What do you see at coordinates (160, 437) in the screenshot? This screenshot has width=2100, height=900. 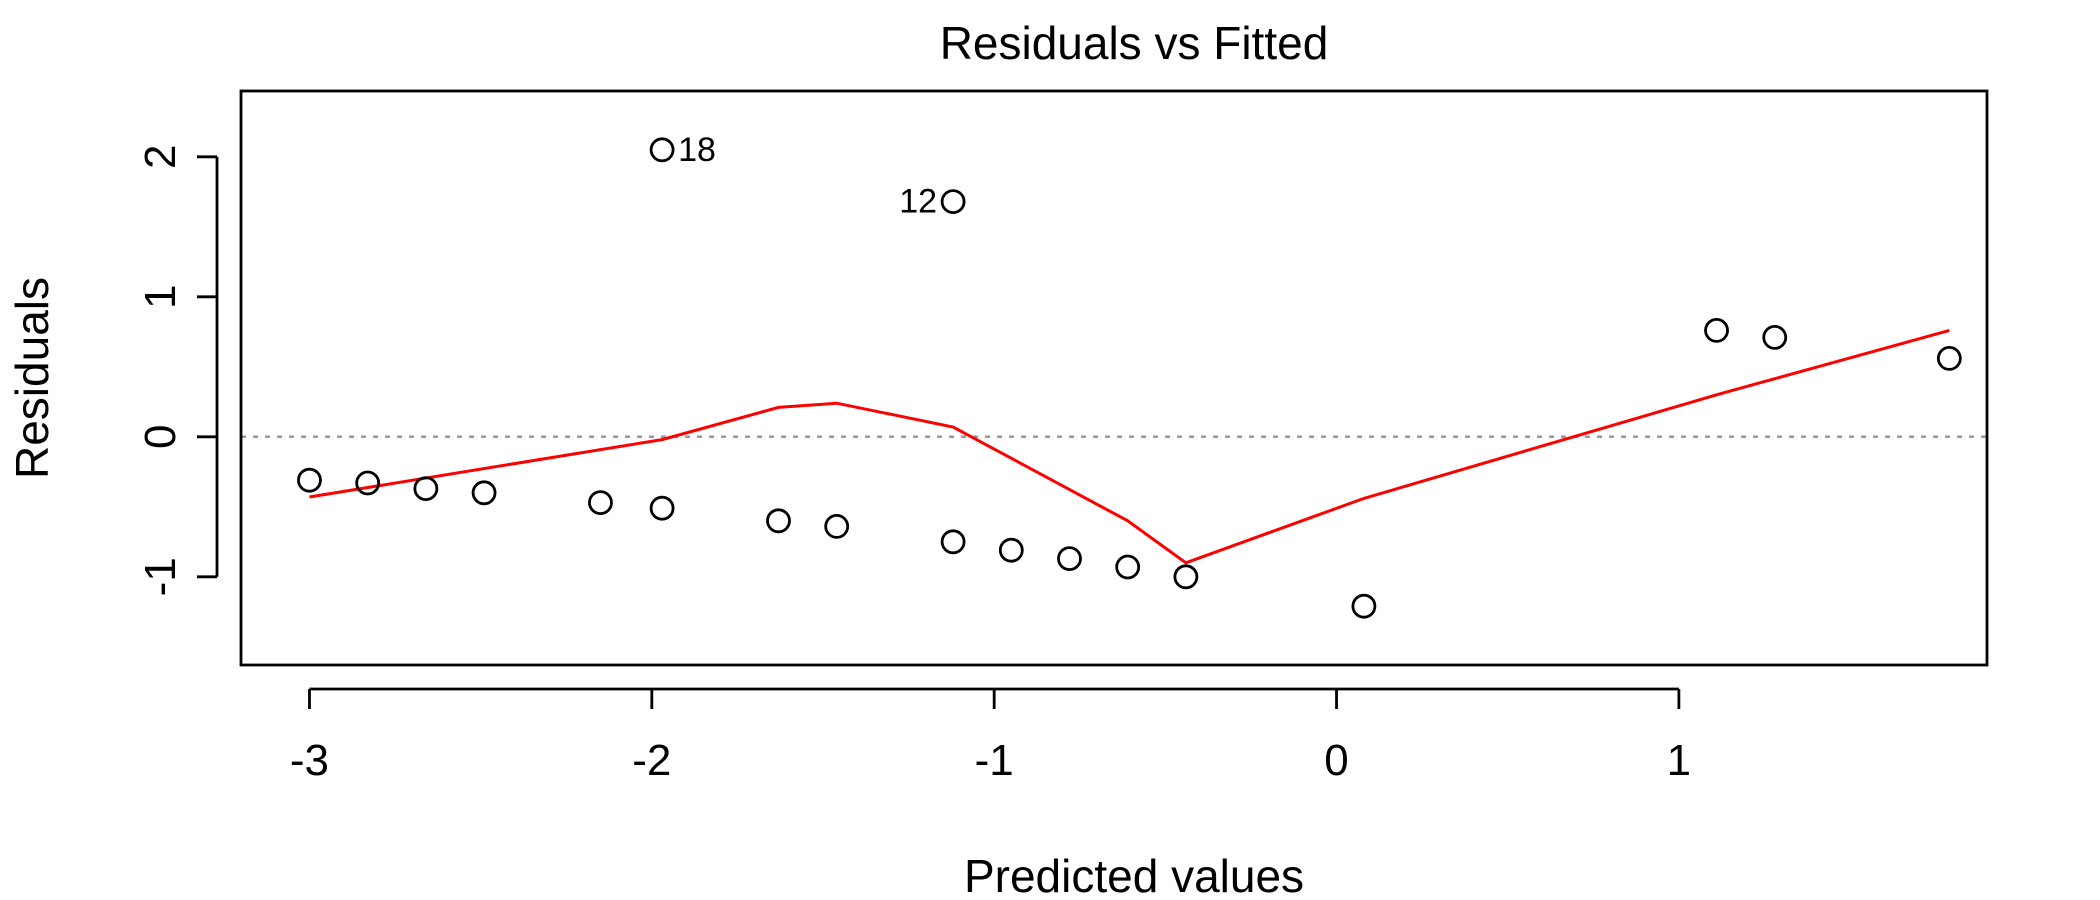 I see `y-tick-label: 0` at bounding box center [160, 437].